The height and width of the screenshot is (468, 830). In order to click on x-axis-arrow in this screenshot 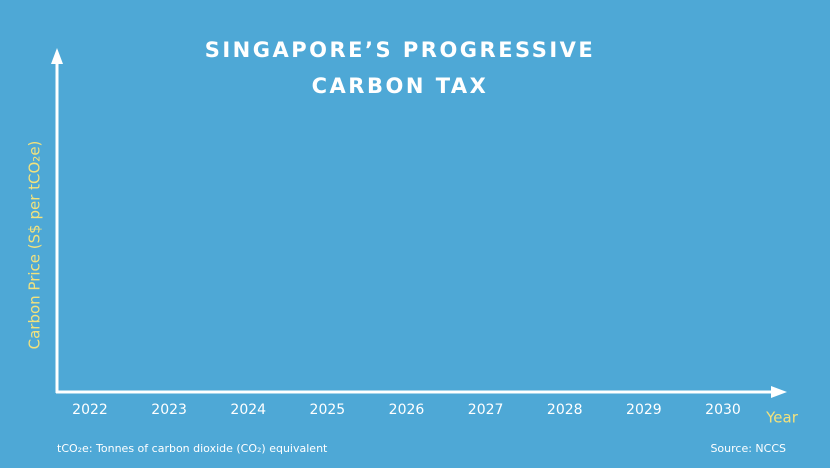, I will do `click(779, 392)`.